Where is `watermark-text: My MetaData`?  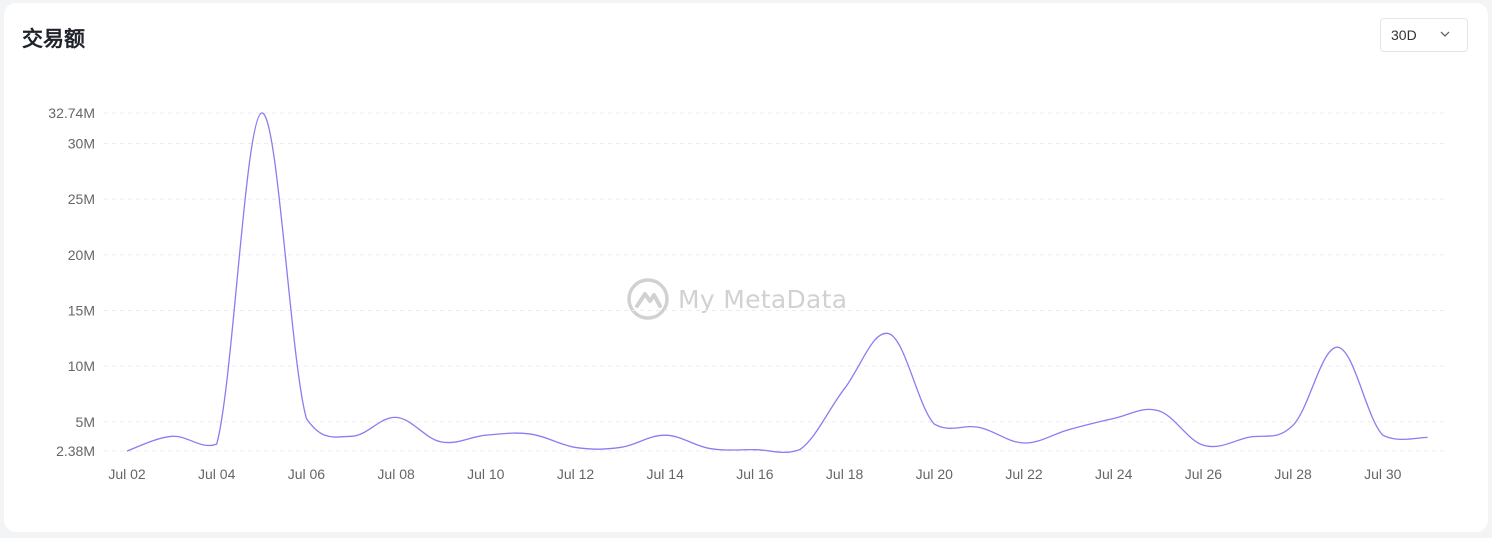 watermark-text: My MetaData is located at coordinates (763, 299).